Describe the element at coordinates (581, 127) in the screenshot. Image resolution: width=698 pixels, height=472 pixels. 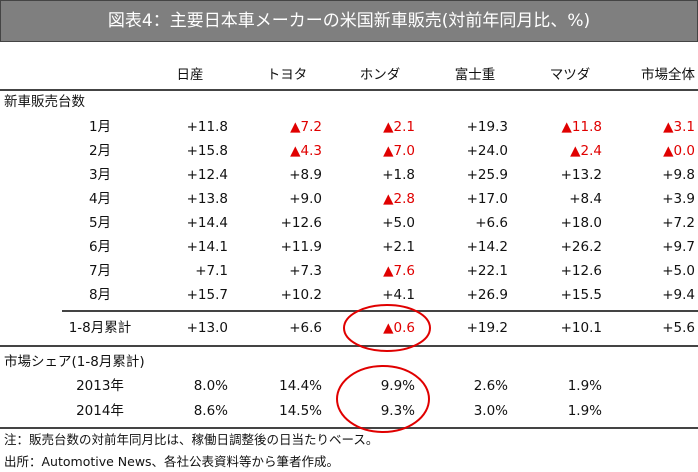
I see `value-cell: ▲11.8` at that location.